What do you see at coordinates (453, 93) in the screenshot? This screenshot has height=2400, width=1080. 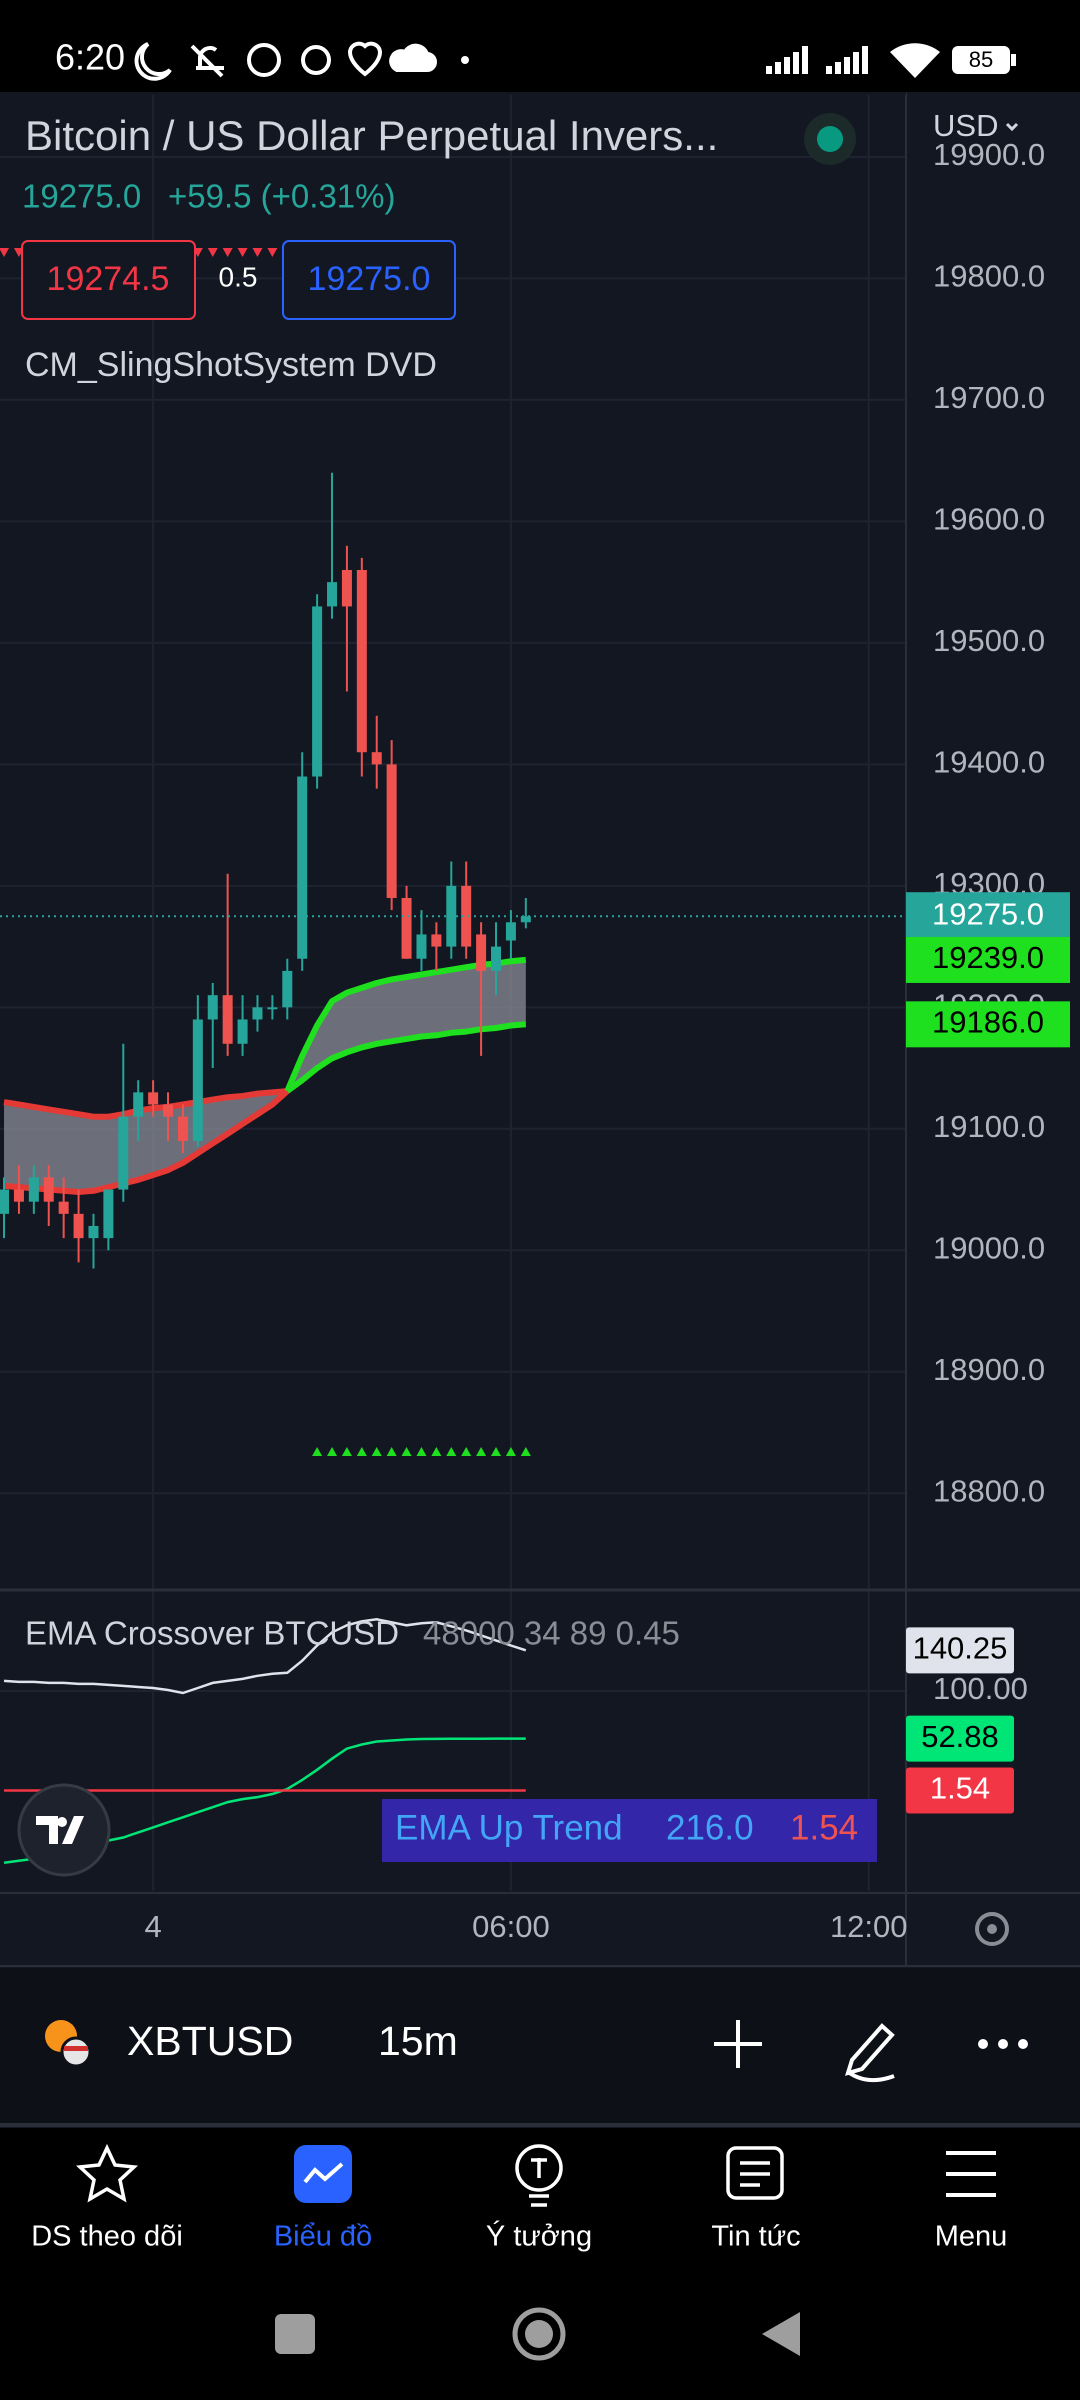 I see `header-strip` at bounding box center [453, 93].